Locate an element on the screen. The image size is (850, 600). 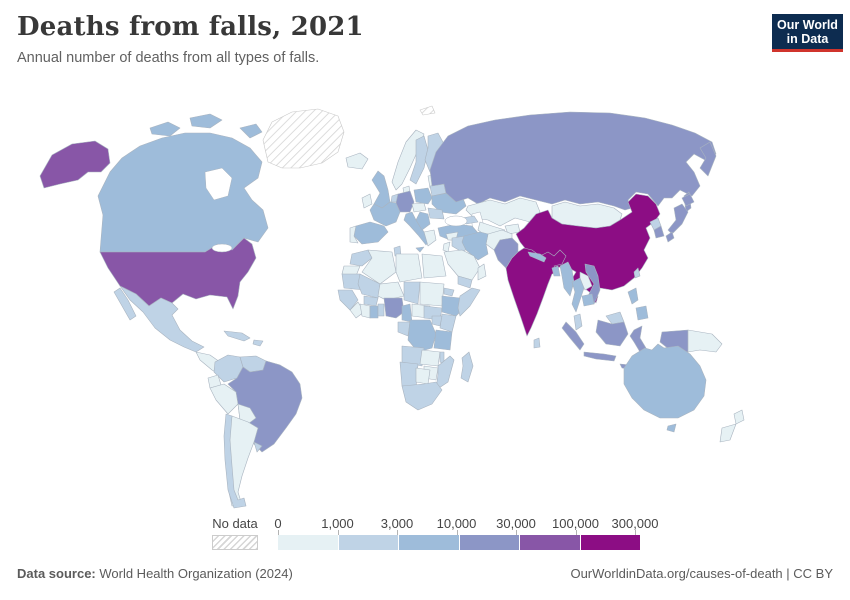
country-congo-gabon is located at coordinates (404, 329).